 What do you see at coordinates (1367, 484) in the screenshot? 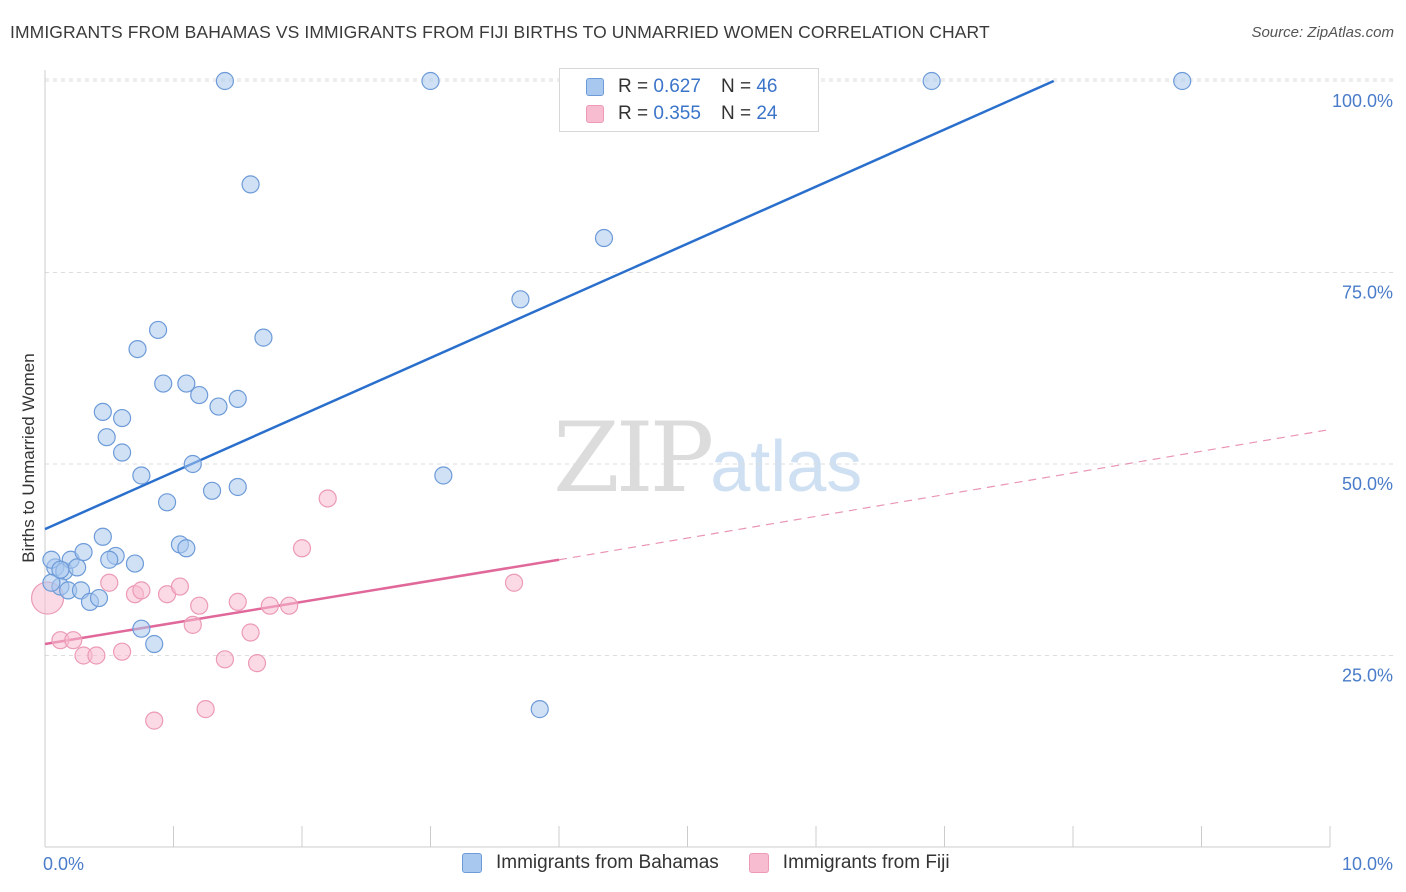
I see `y-tick-label: 50.0%` at bounding box center [1367, 484].